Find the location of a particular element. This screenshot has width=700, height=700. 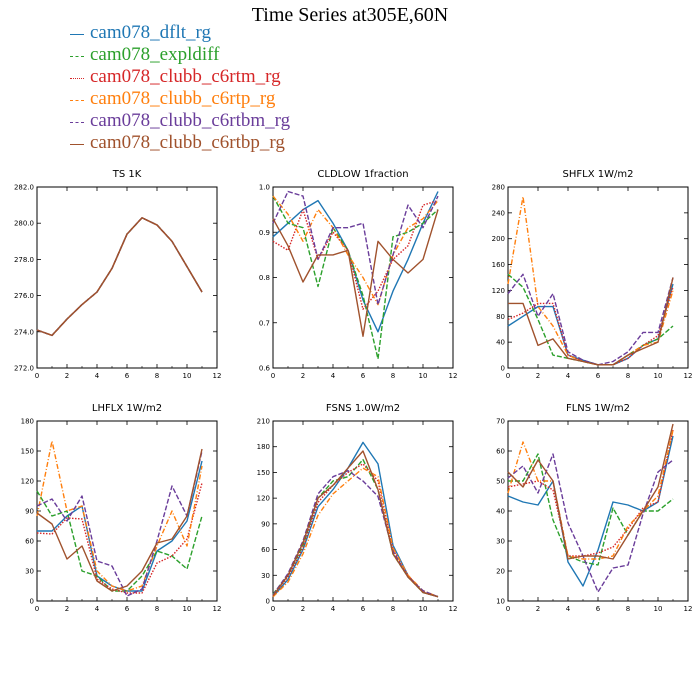

y-tick-label: 0.7 is located at coordinates (264, 323).